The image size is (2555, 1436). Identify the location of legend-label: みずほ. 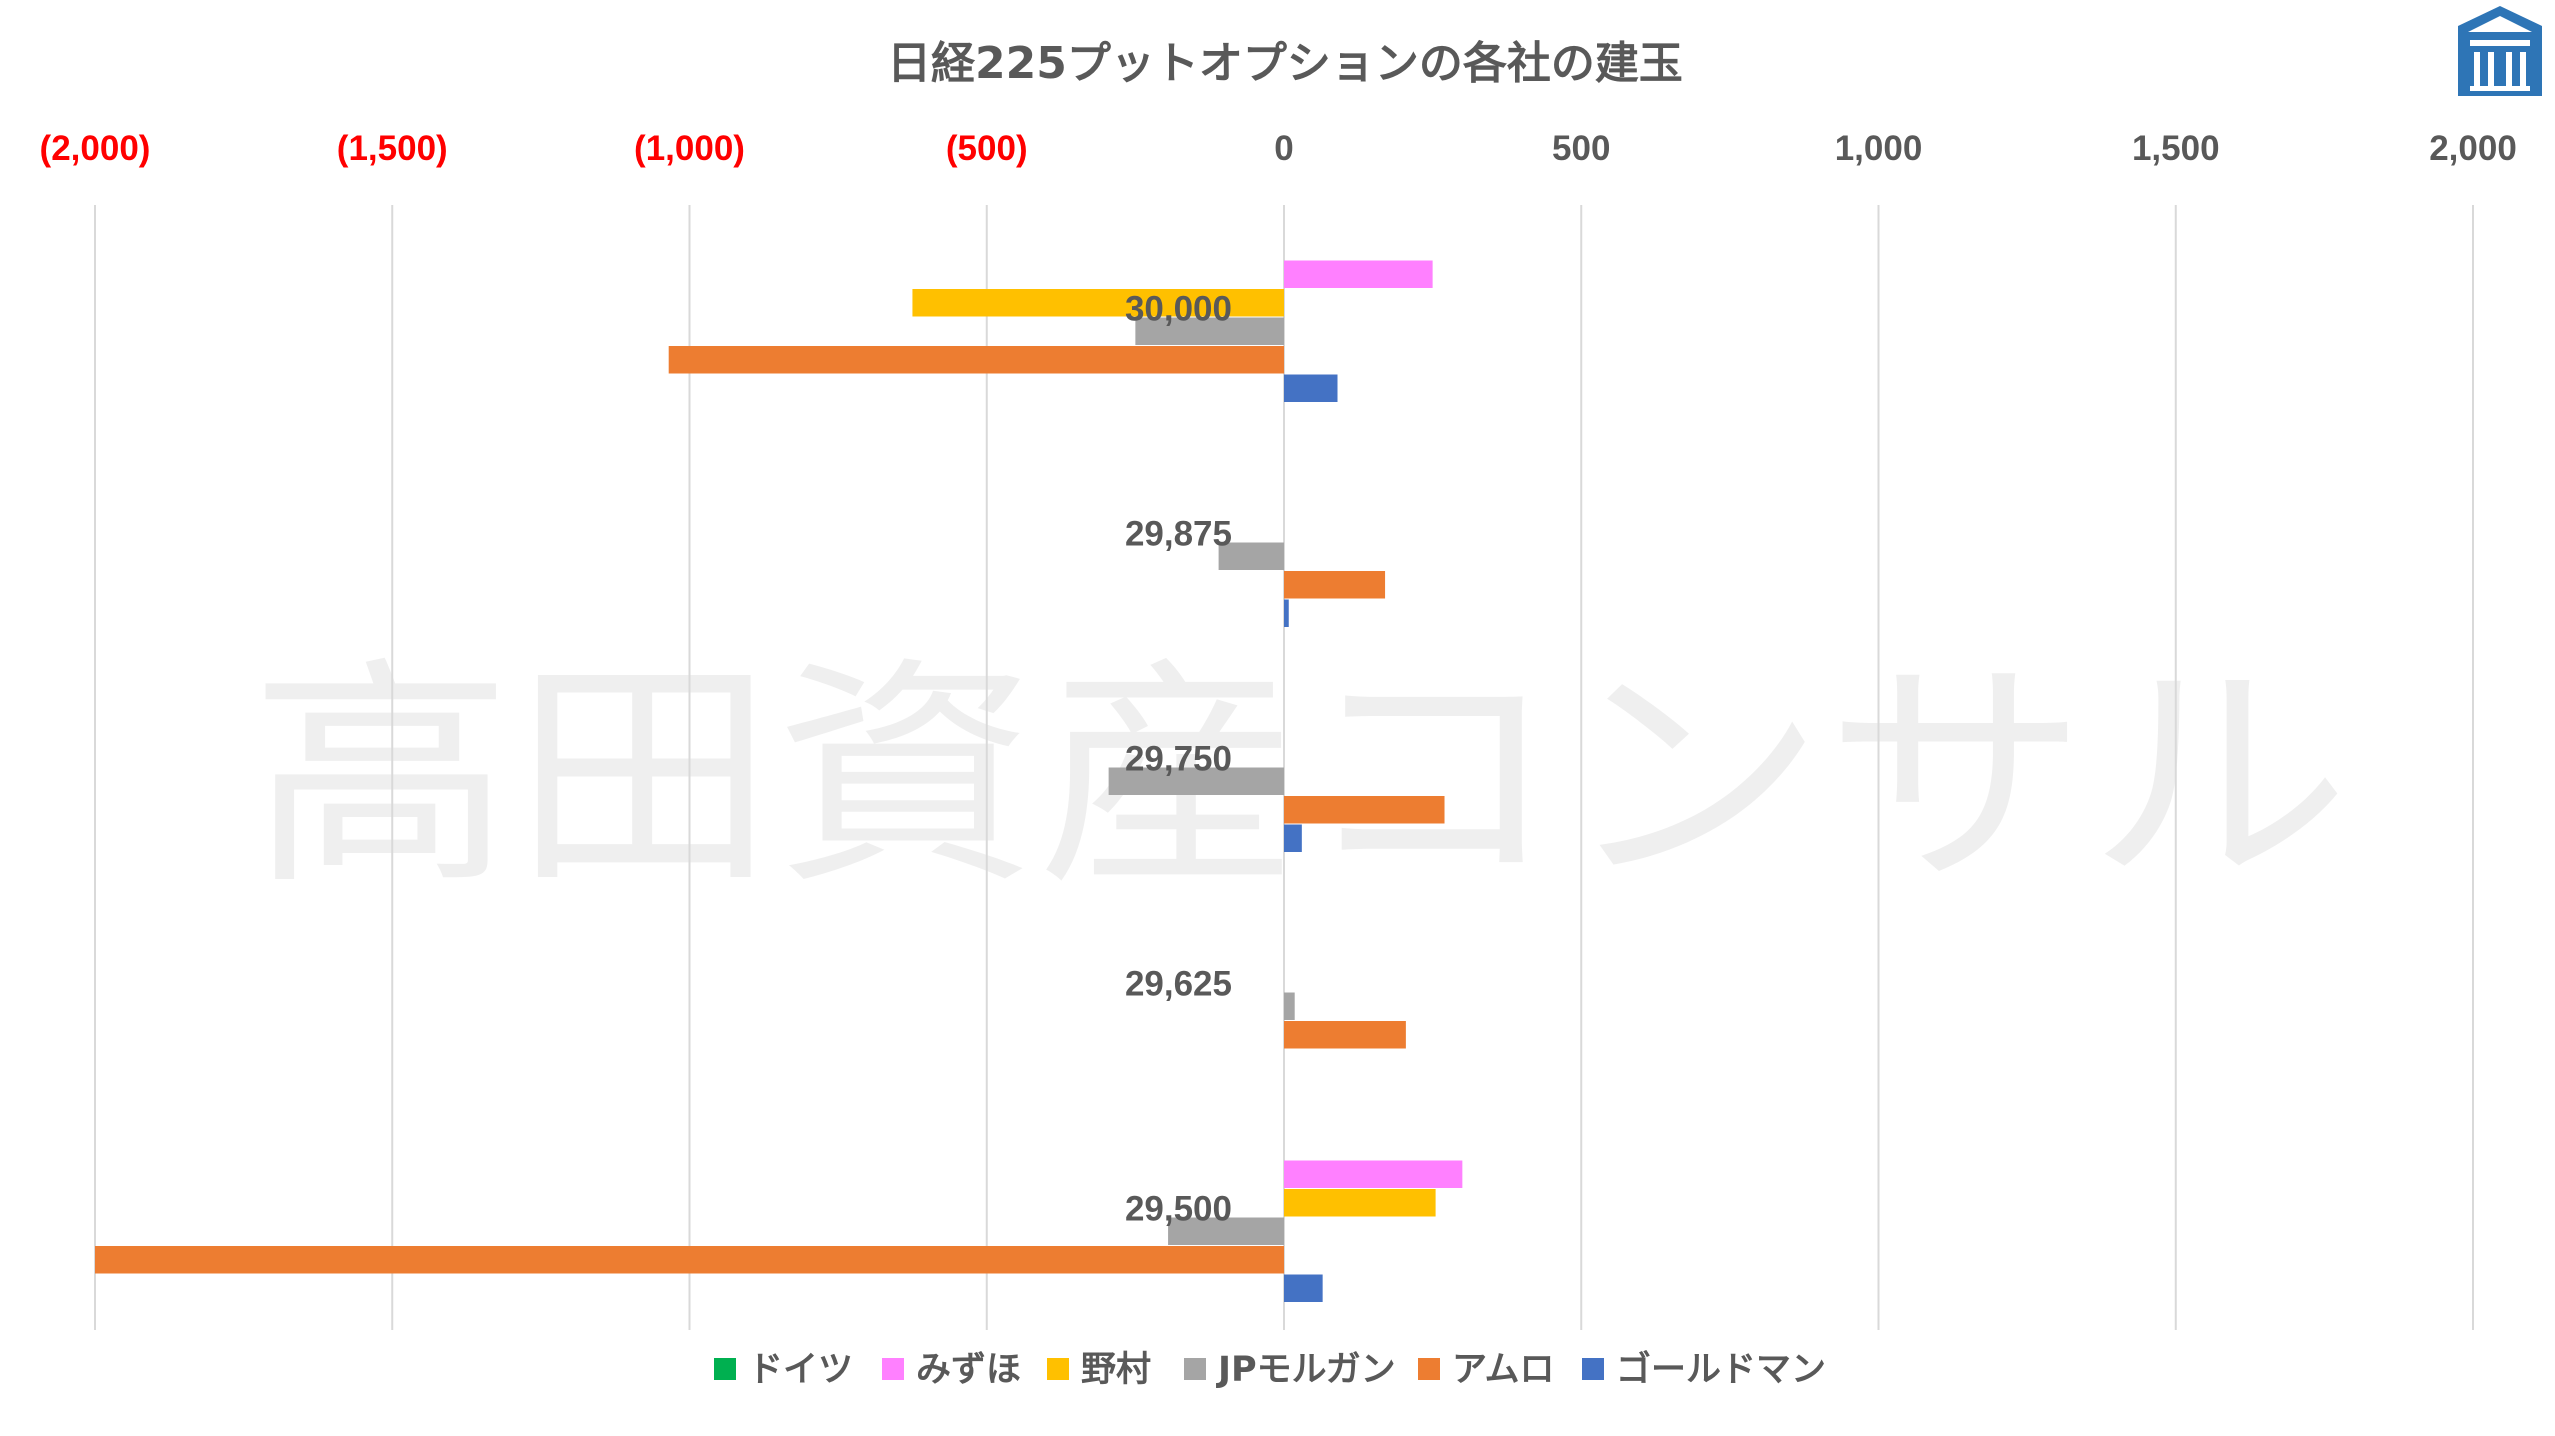
(968, 1370).